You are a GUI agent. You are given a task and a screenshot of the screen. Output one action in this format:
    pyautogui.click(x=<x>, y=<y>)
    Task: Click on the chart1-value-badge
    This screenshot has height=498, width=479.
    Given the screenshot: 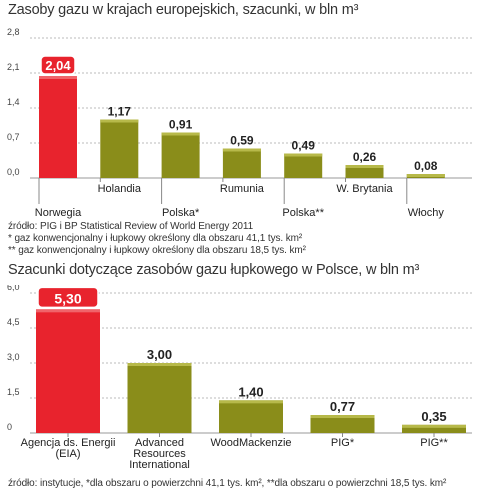 What is the action you would take?
    pyautogui.click(x=58, y=65)
    